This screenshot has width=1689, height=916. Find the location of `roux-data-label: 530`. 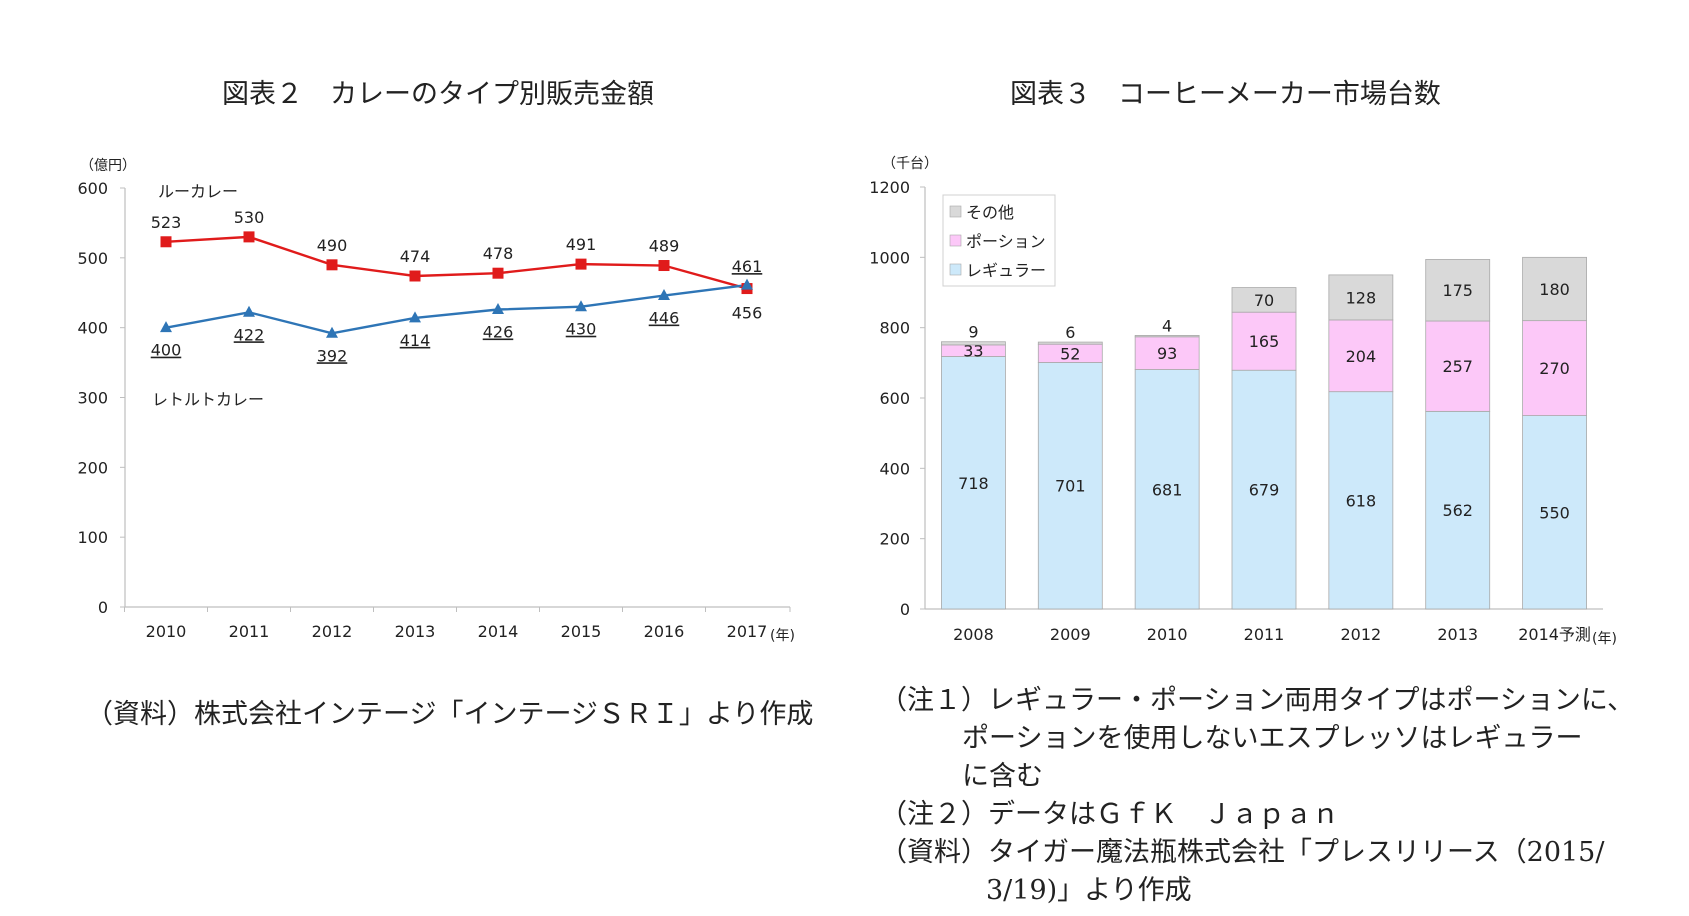

roux-data-label: 530 is located at coordinates (249, 217).